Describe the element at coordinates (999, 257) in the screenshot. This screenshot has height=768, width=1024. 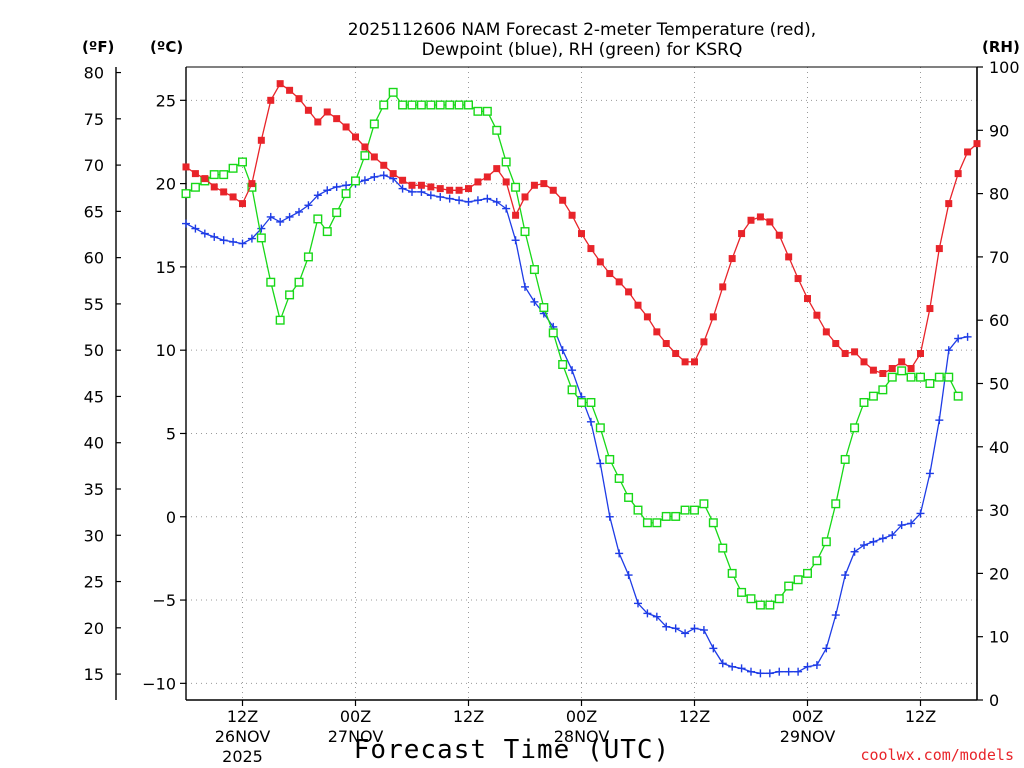
I see `rh-tick-label: 70` at that location.